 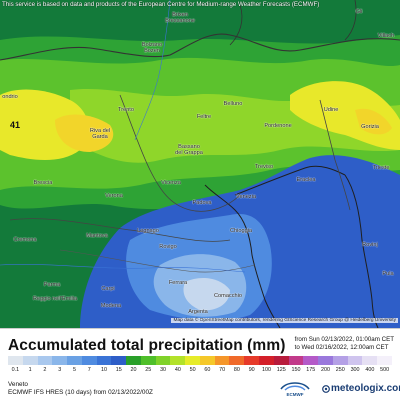 I want to click on scale-tick-label: 300, so click(x=355, y=370).